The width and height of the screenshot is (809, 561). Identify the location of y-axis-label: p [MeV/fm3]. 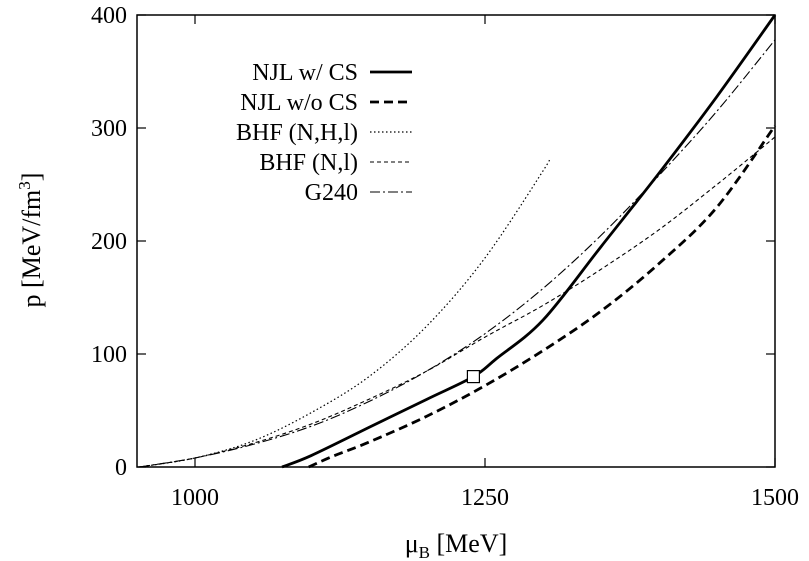
(30, 240).